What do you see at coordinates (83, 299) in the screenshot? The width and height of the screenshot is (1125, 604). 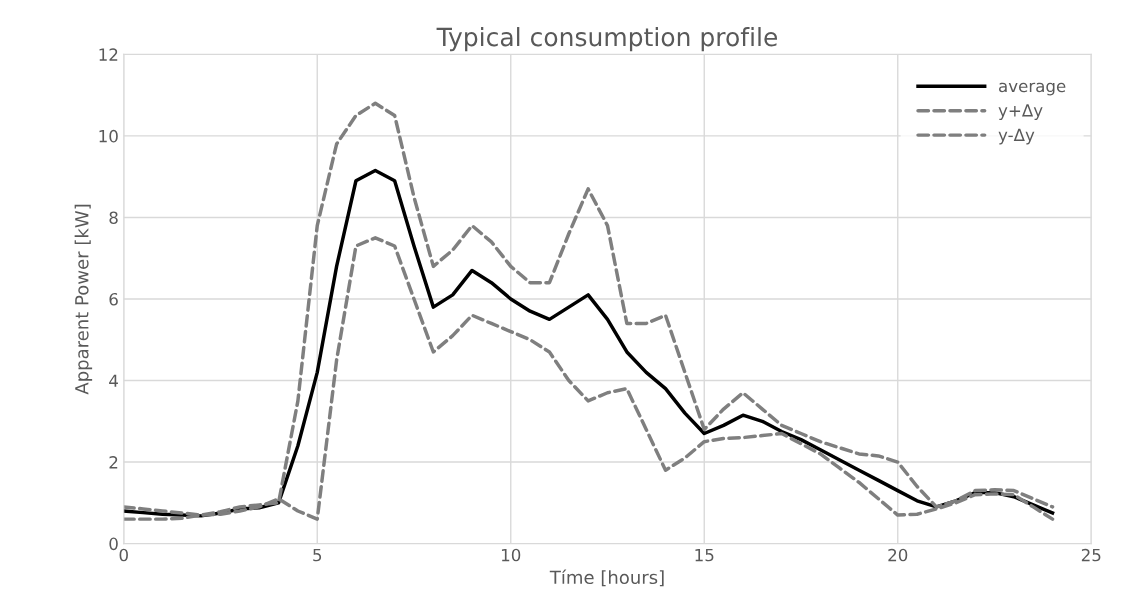 I see `y-axis-title: Apparent Power [kW]` at bounding box center [83, 299].